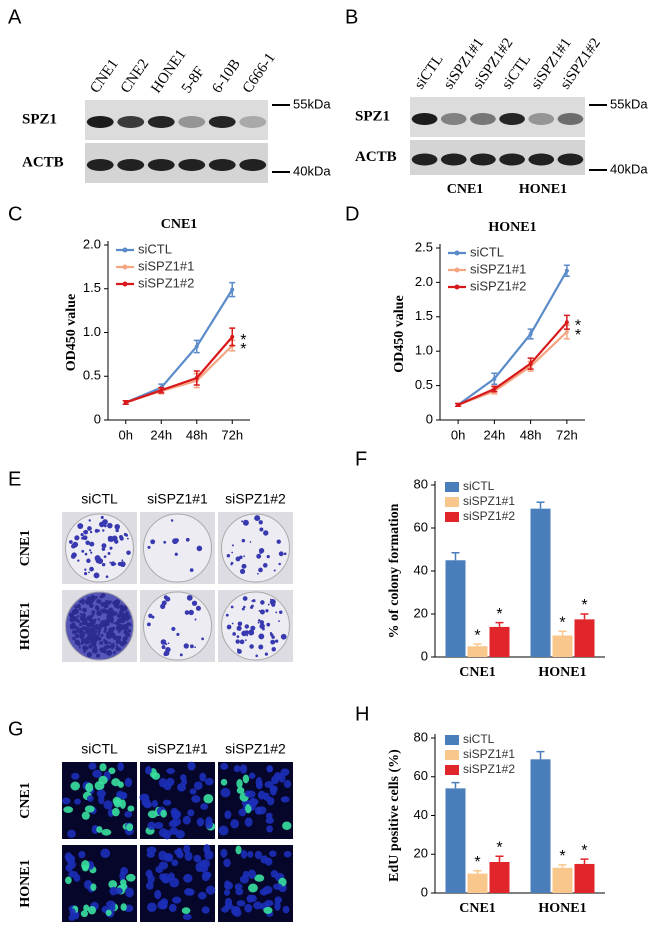  I want to click on row-label: ACTB, so click(43, 162).